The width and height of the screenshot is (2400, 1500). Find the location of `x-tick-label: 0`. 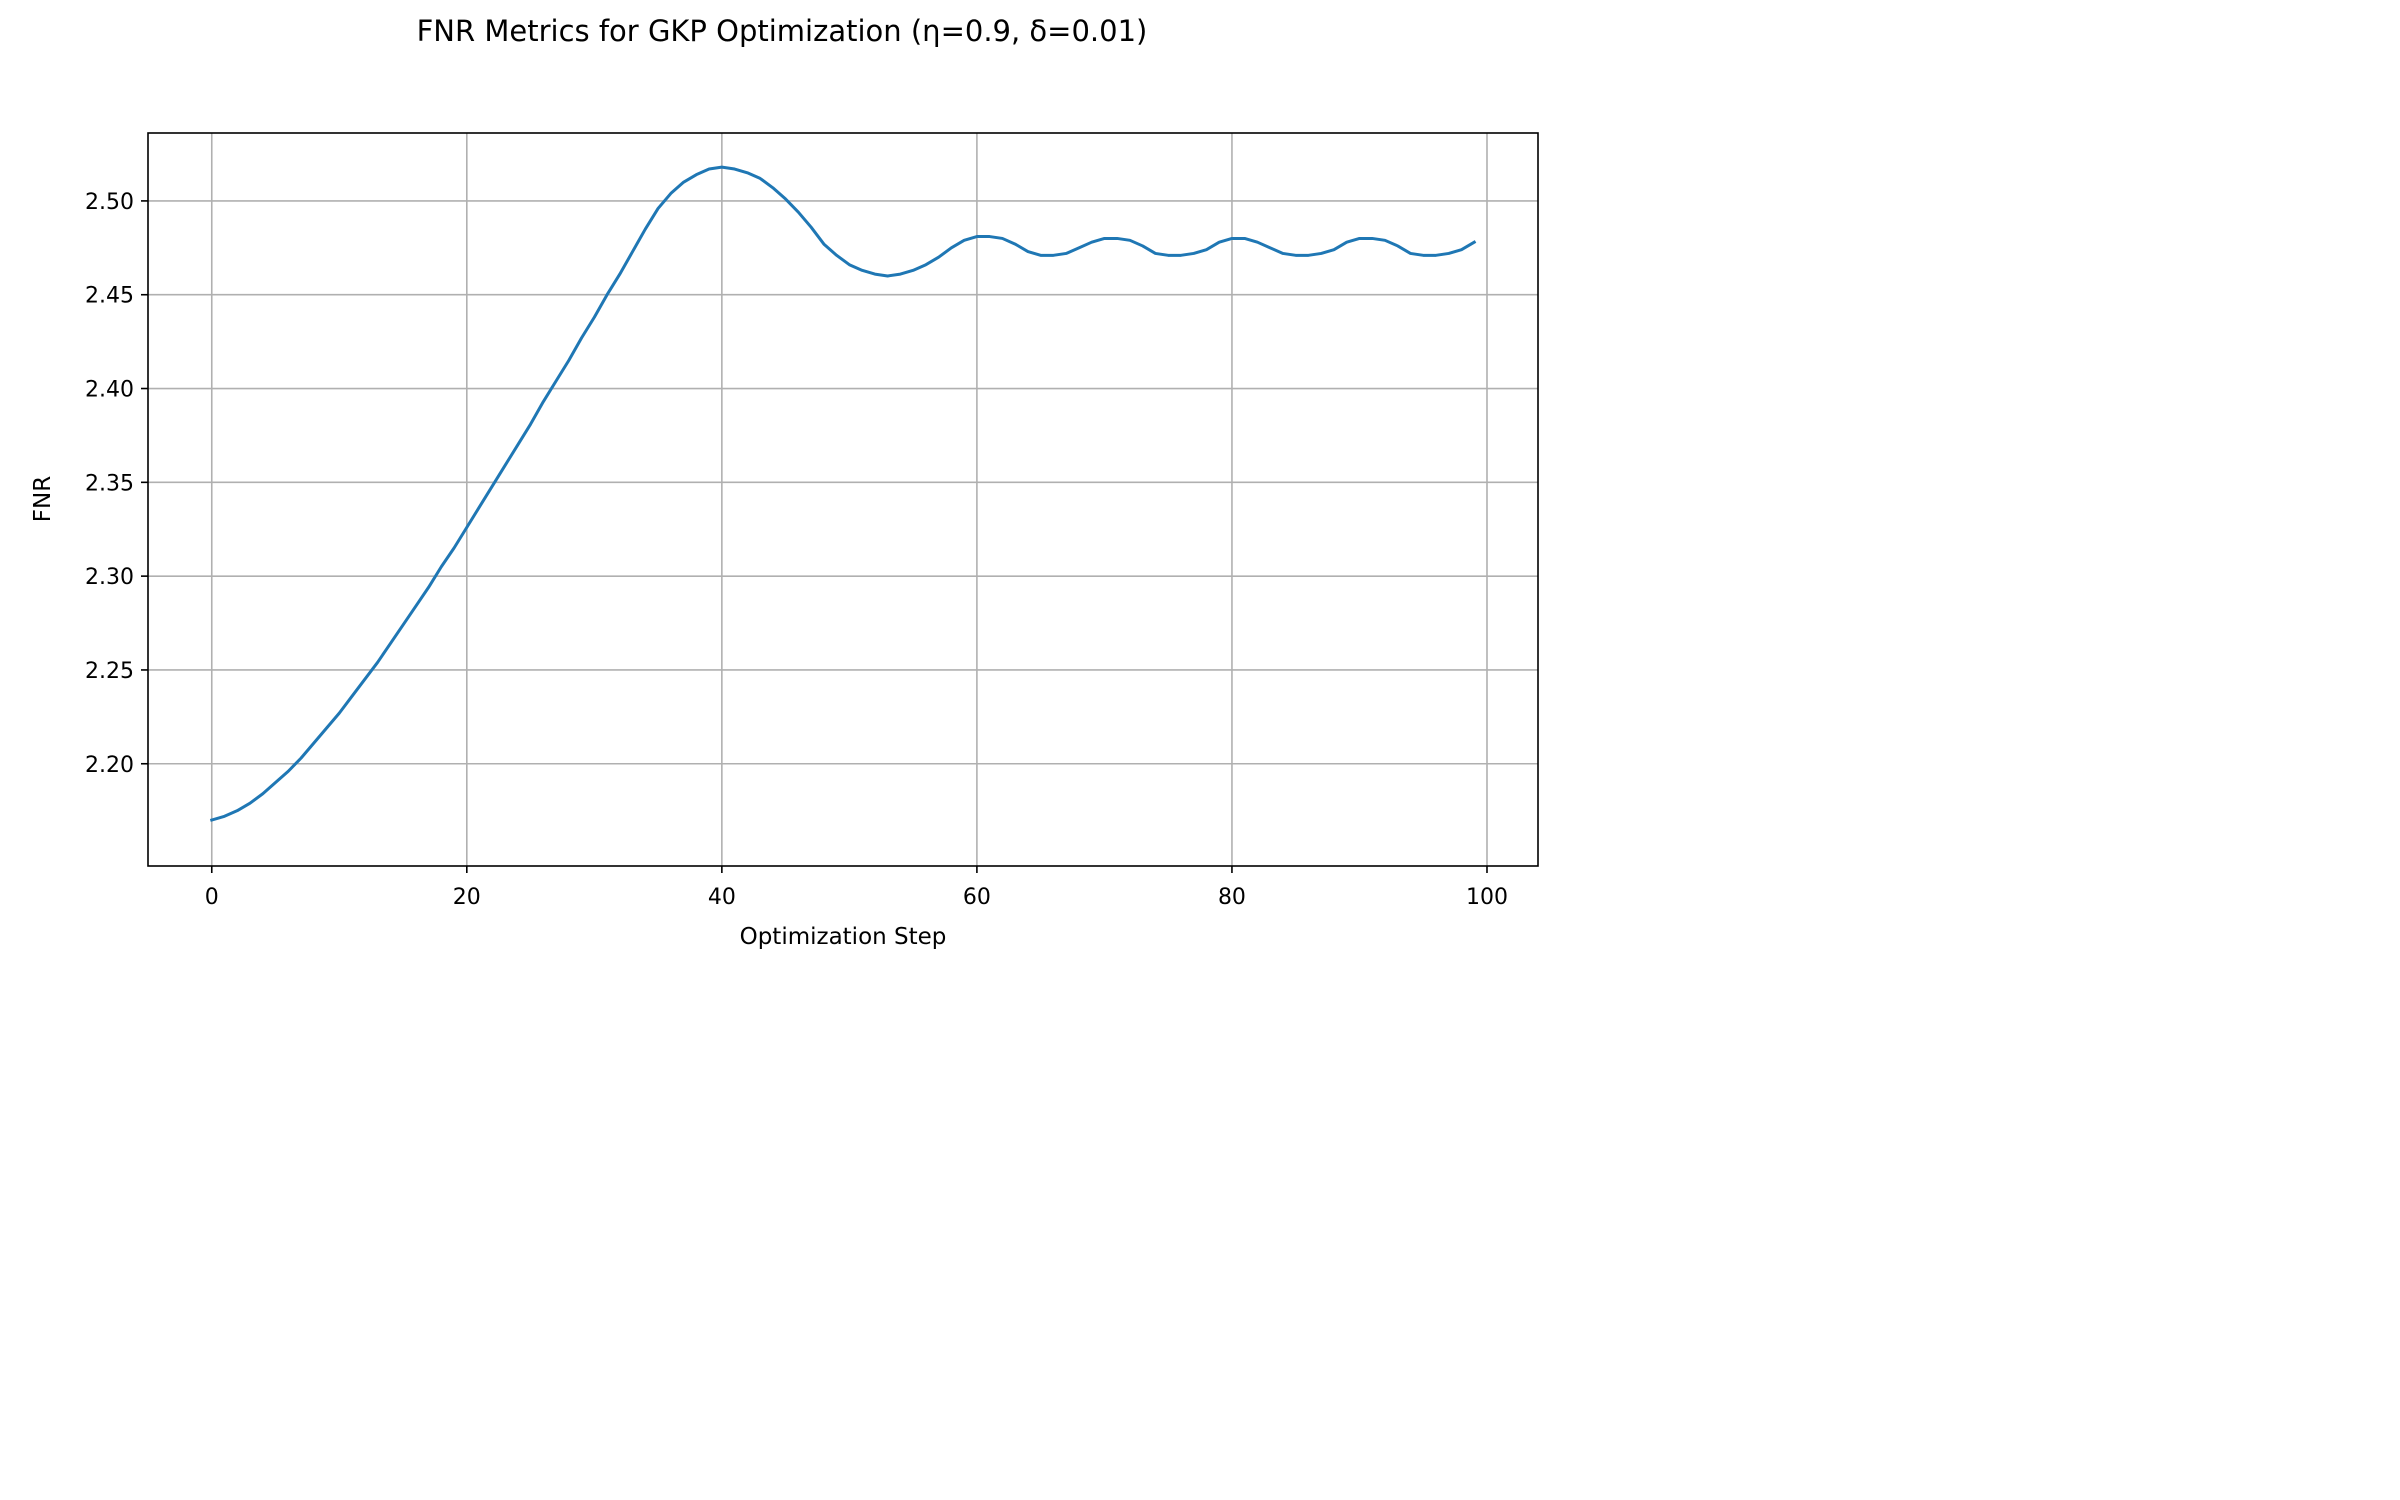

x-tick-label: 0 is located at coordinates (212, 897).